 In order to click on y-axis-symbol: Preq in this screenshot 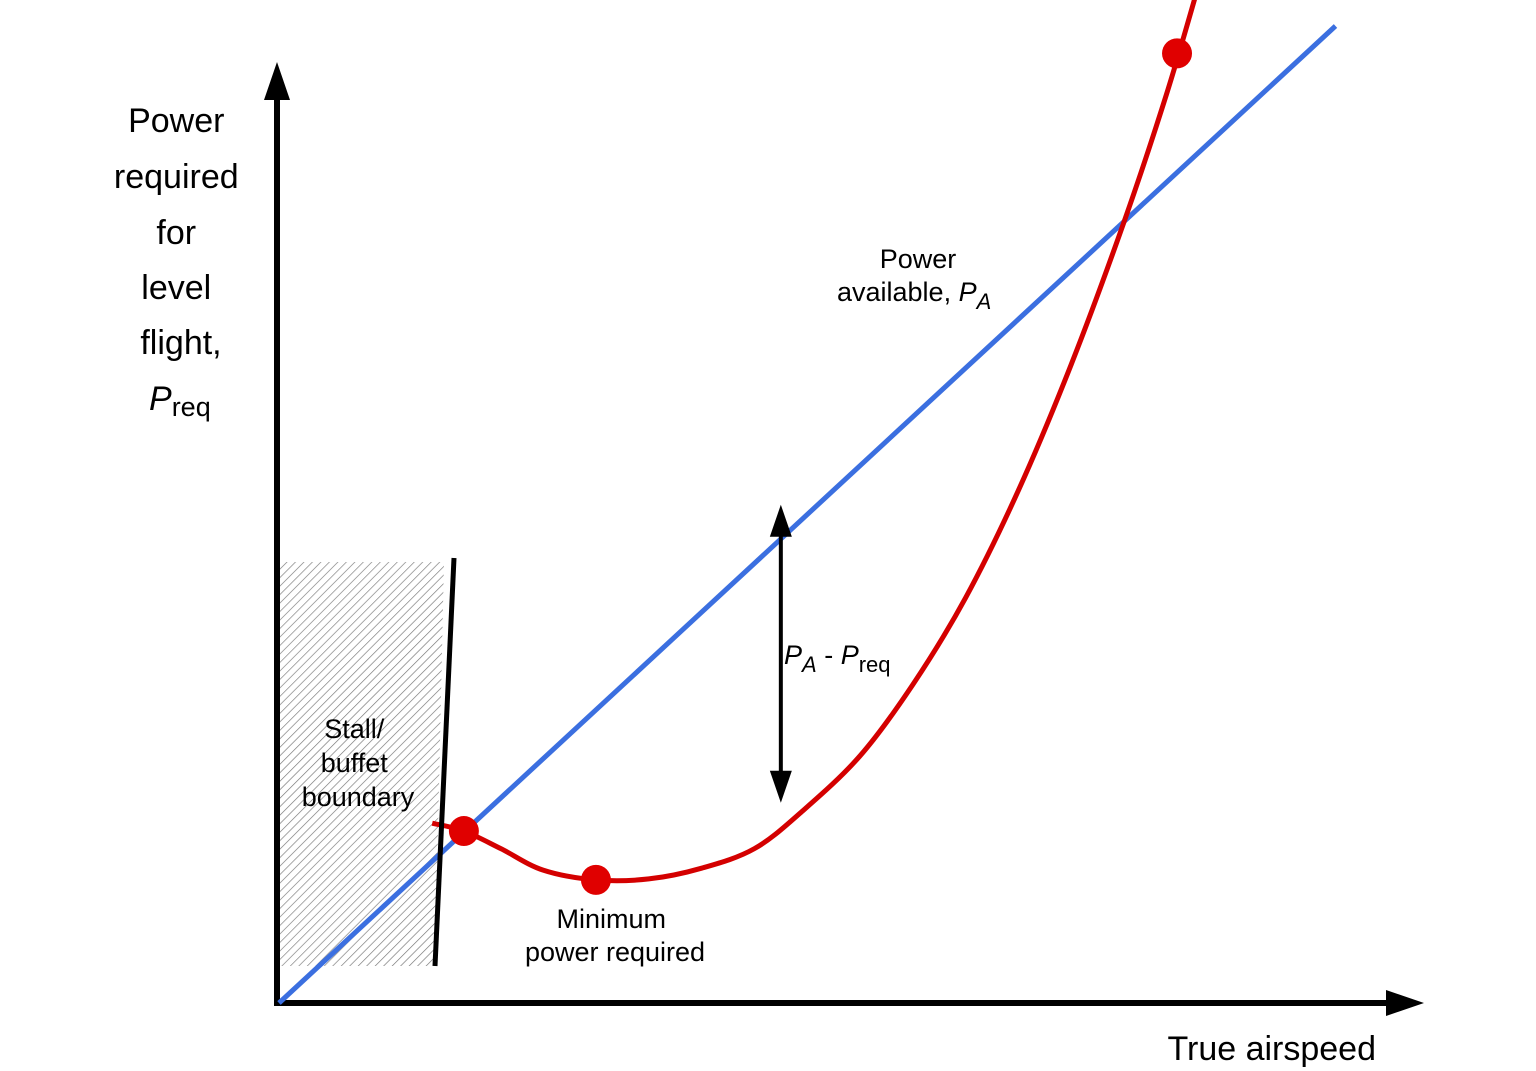, I will do `click(180, 401)`.